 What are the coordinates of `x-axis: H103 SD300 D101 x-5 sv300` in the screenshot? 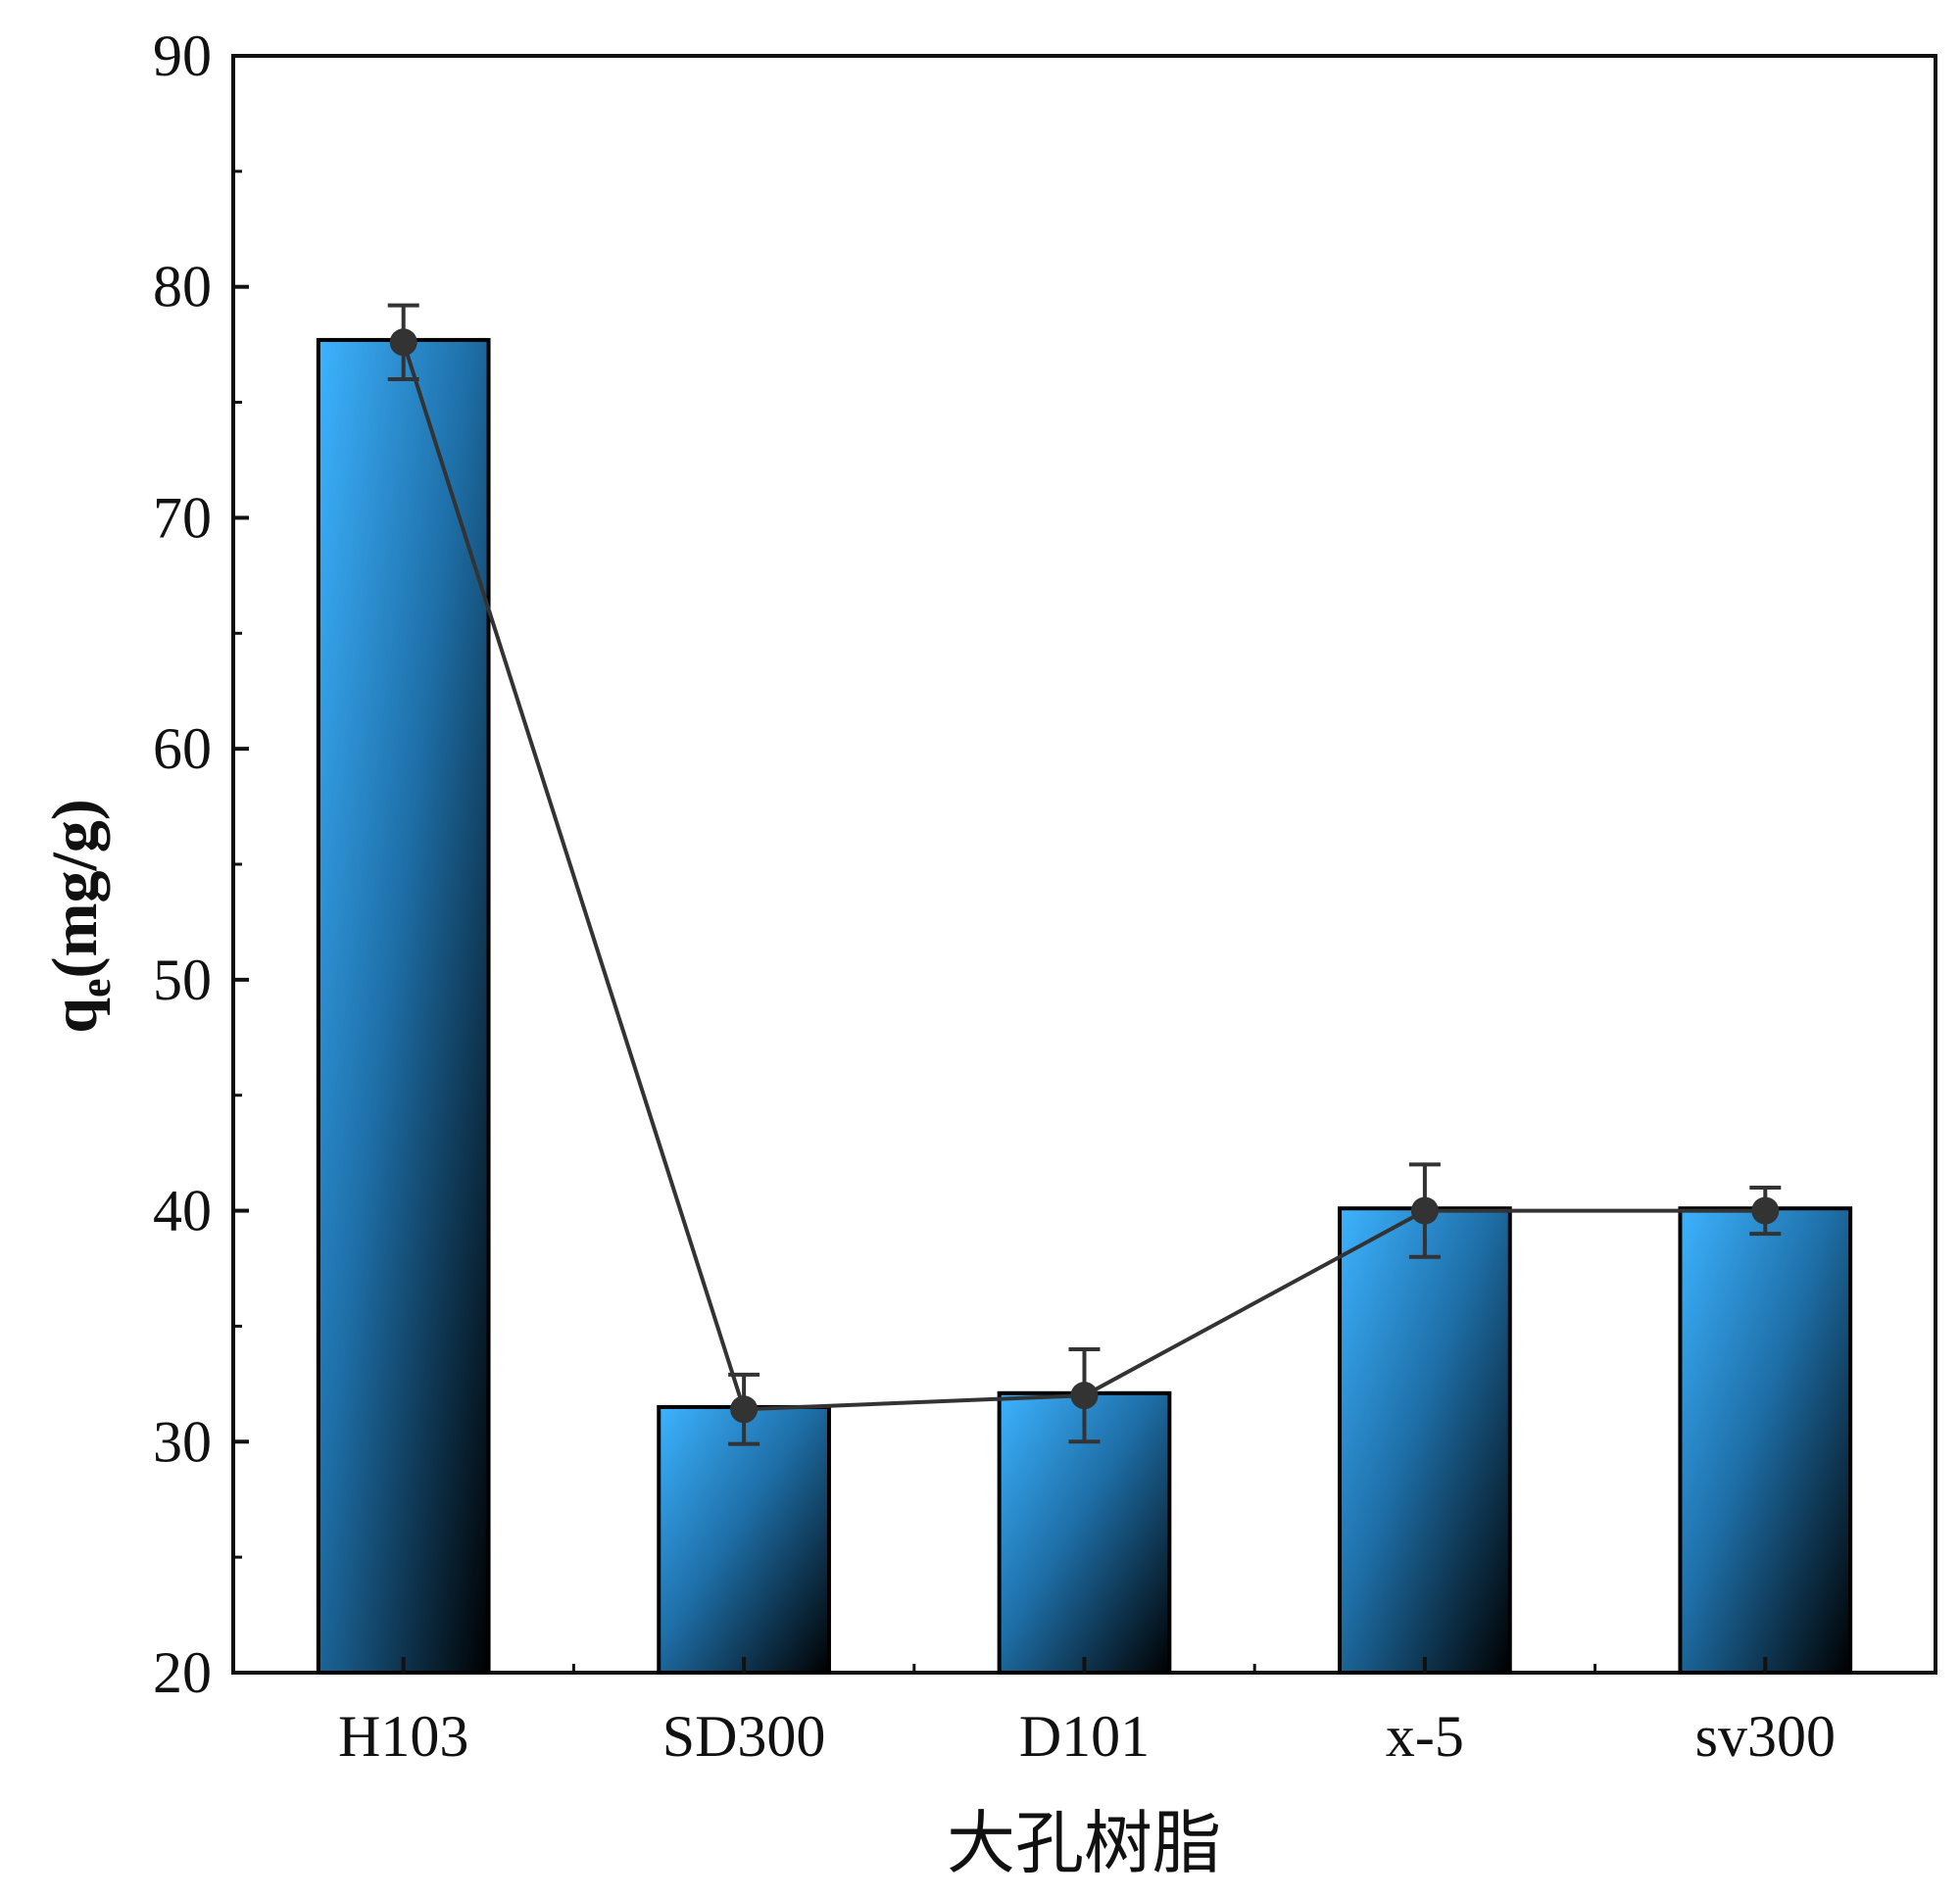 It's located at (1087, 1713).